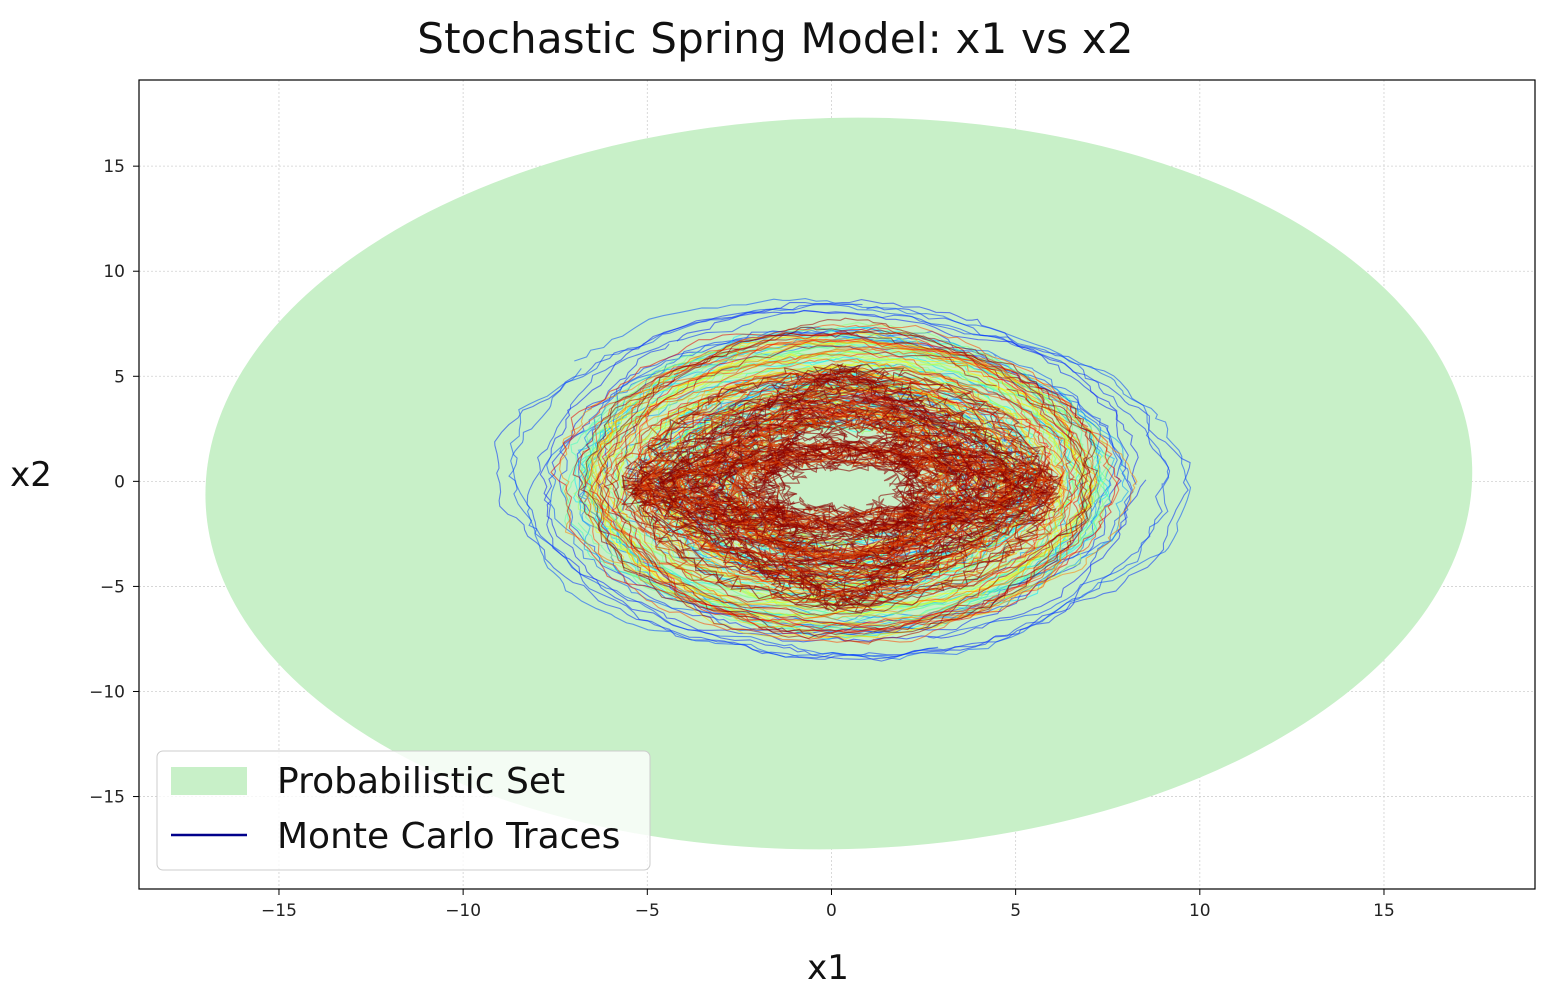 This screenshot has width=1551, height=997. I want to click on chart-title: Stochastic Spring Model: x1 vs x2, so click(775, 38).